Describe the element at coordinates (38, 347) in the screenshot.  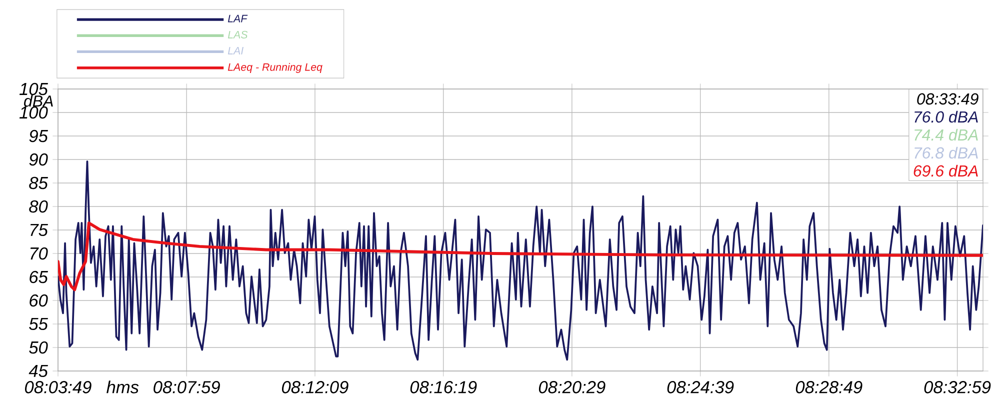
I see `y-tick-label: 50` at that location.